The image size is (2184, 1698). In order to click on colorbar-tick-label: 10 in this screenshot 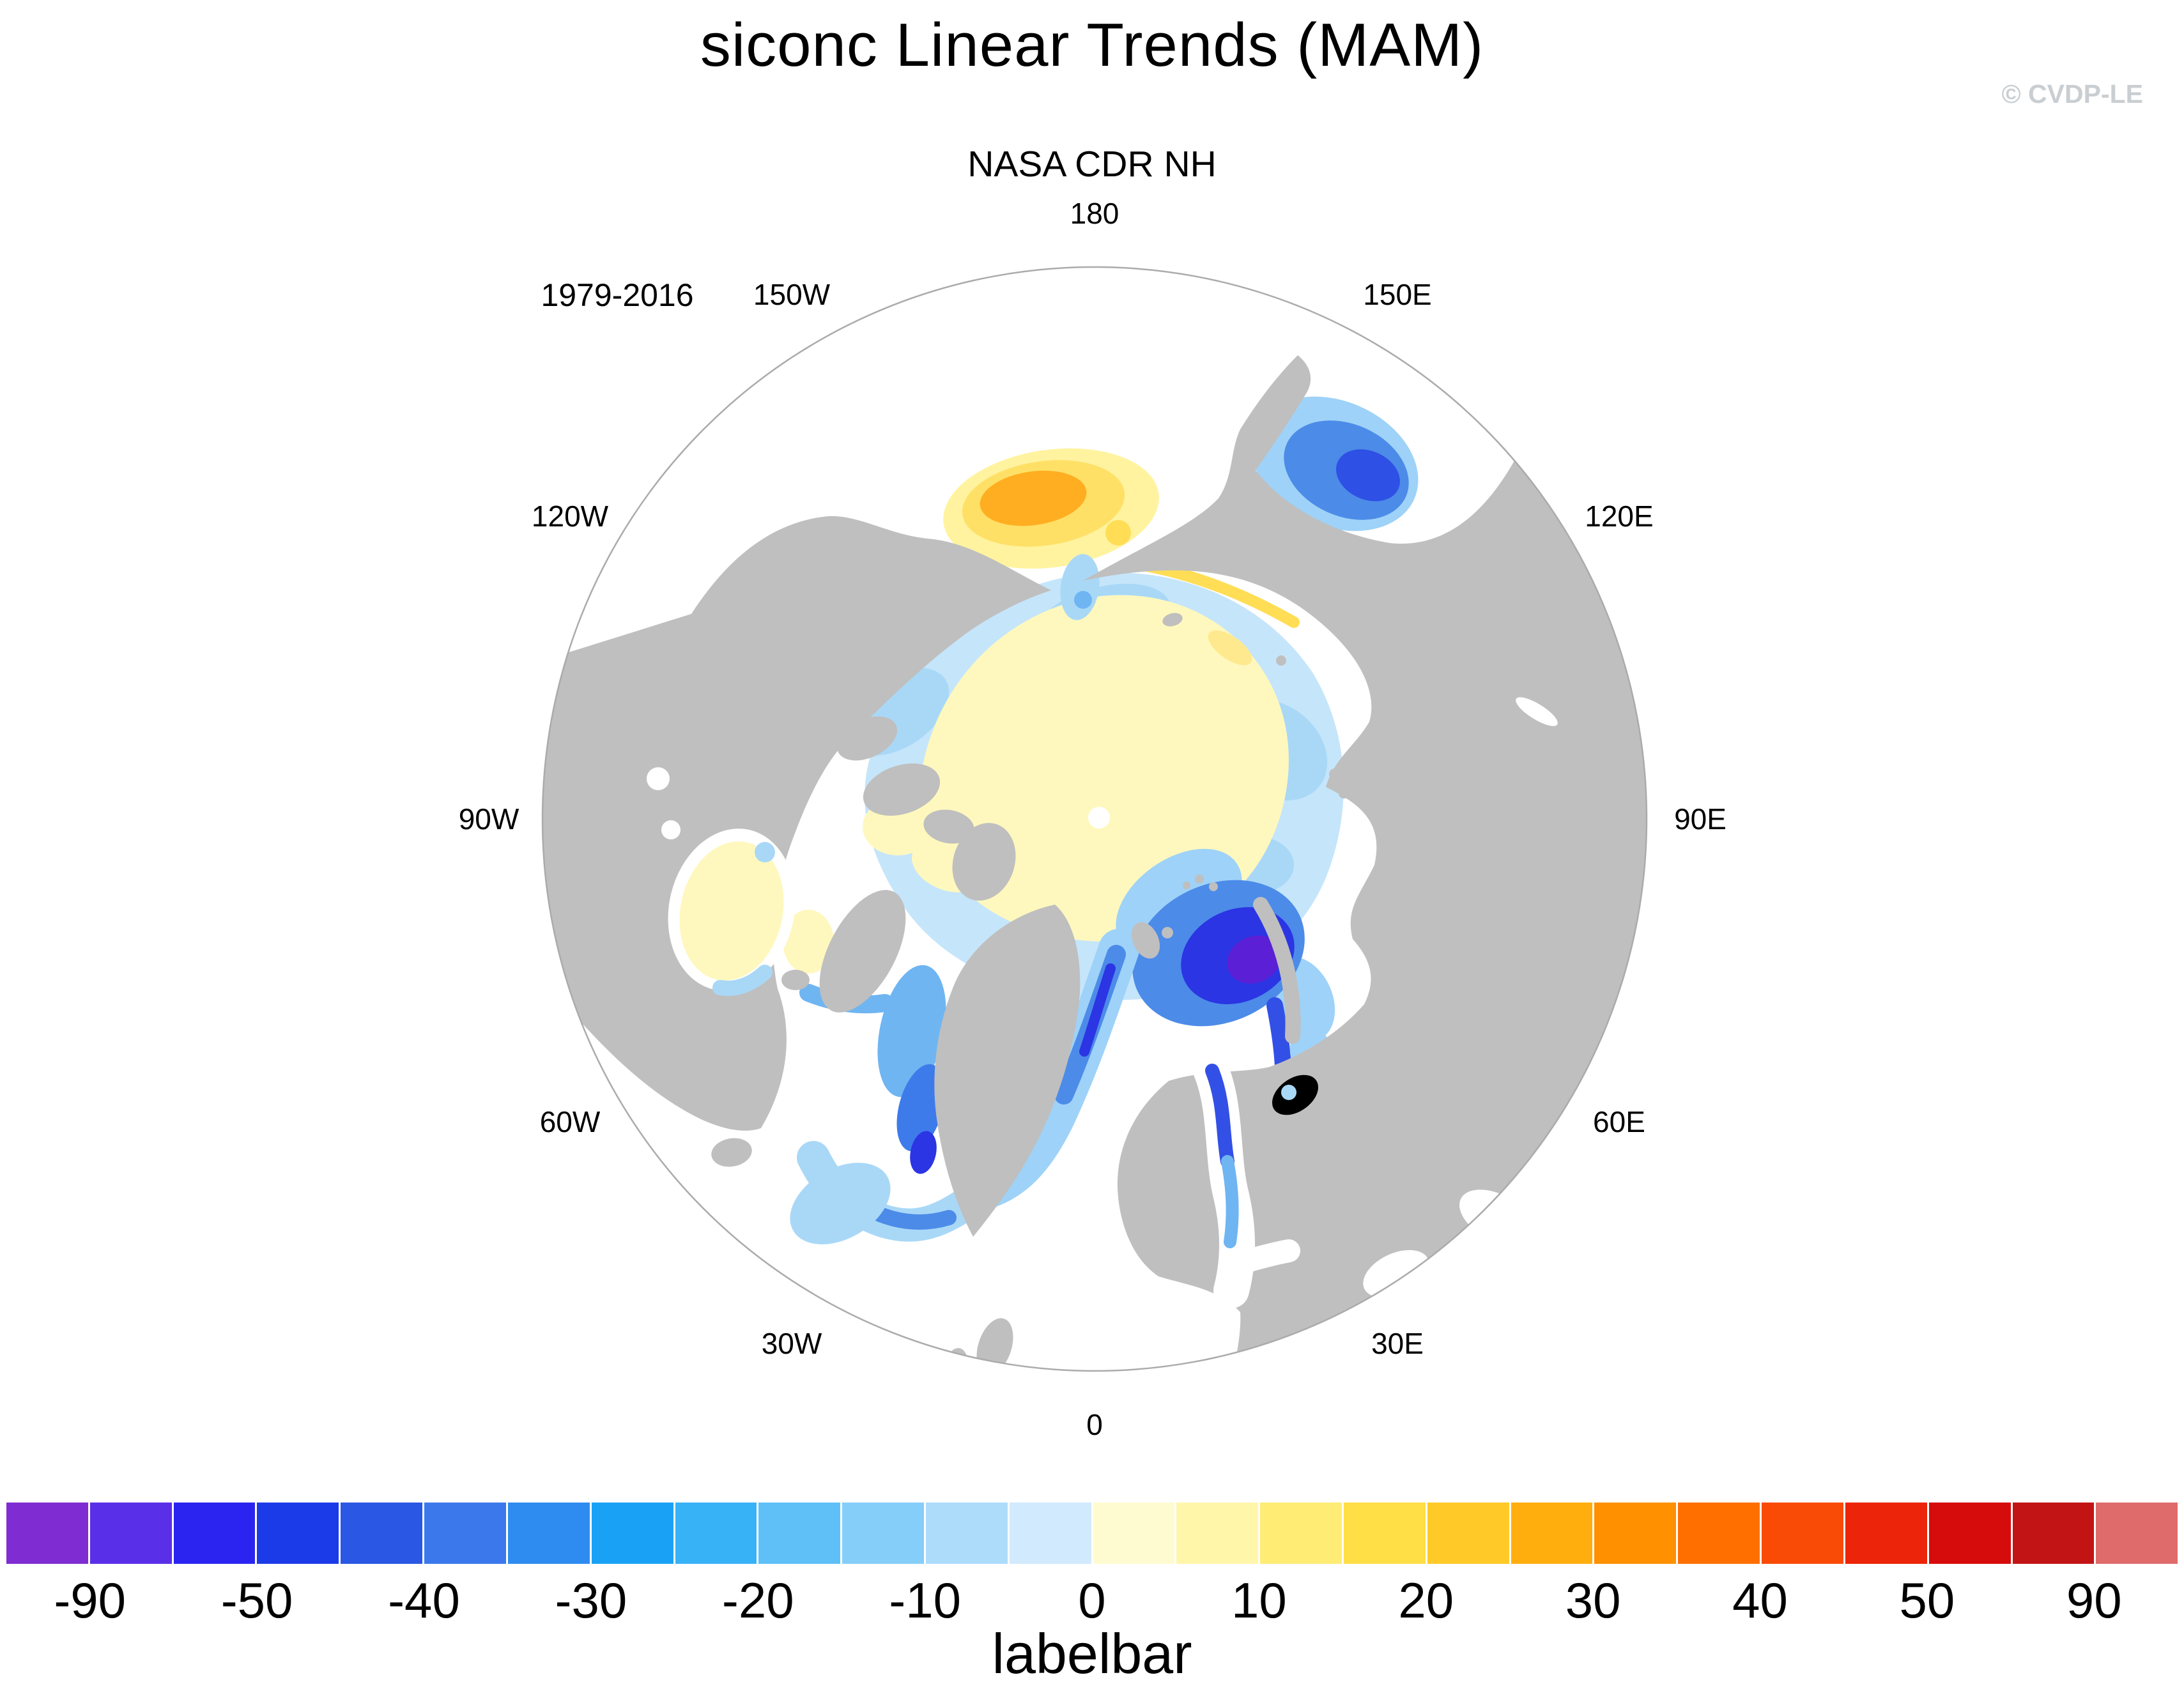, I will do `click(1259, 1600)`.